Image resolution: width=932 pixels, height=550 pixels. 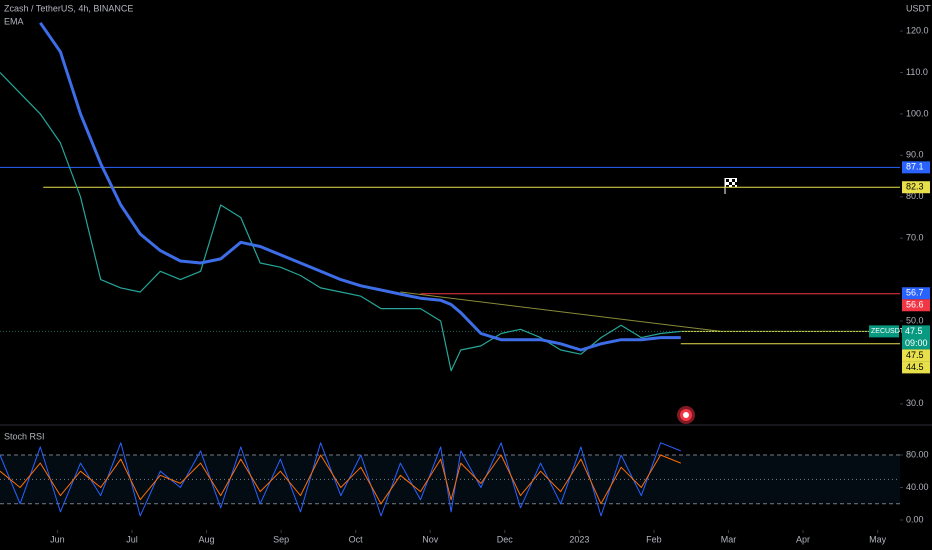 What do you see at coordinates (915, 320) in the screenshot?
I see `y-tick-label: 50.0` at bounding box center [915, 320].